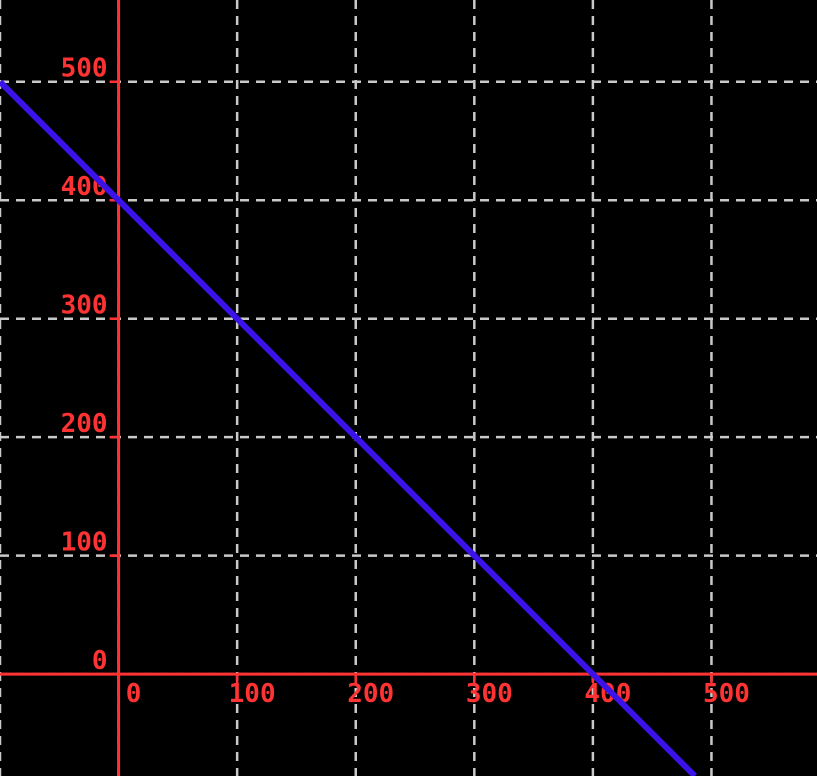  I want to click on y-tick-label: 200, so click(84, 424).